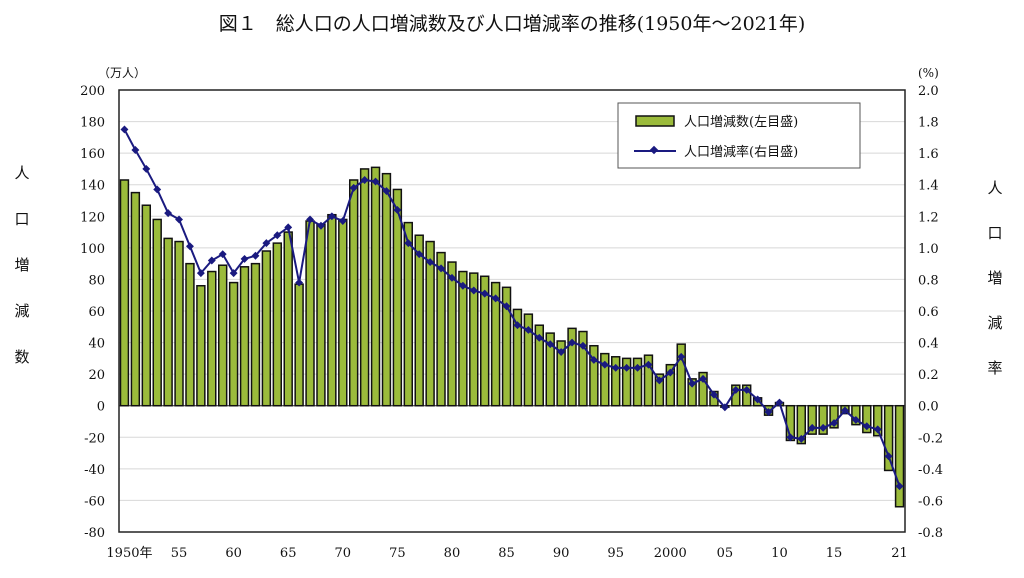  Describe the element at coordinates (201, 345) in the screenshot. I see `bar-1957` at that location.